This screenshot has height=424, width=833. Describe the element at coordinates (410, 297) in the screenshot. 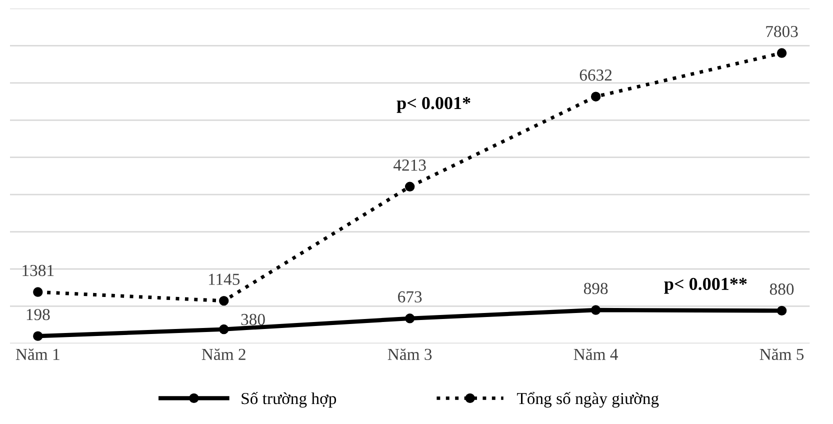

I see `data-label: 673` at that location.